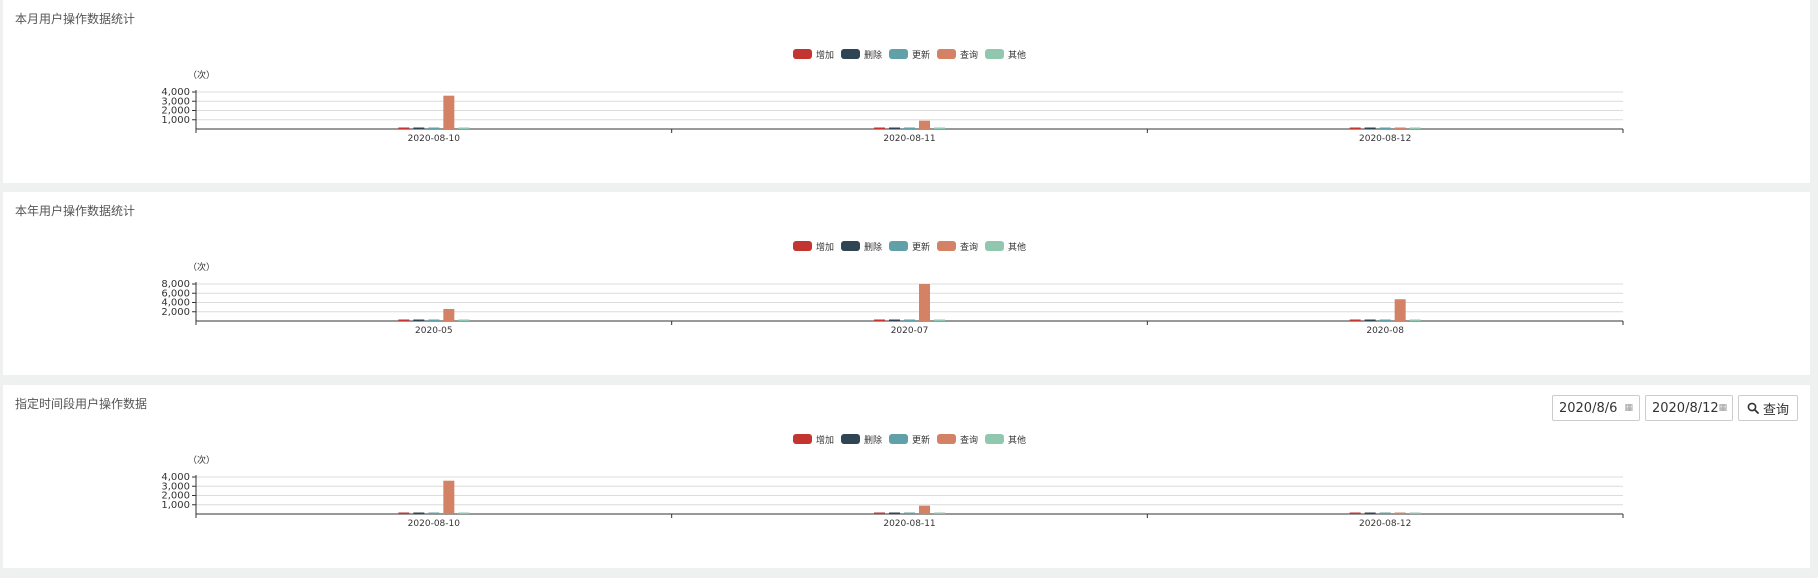 This screenshot has height=578, width=1818. What do you see at coordinates (434, 331) in the screenshot?
I see `x-tick-label: 2020-05` at bounding box center [434, 331].